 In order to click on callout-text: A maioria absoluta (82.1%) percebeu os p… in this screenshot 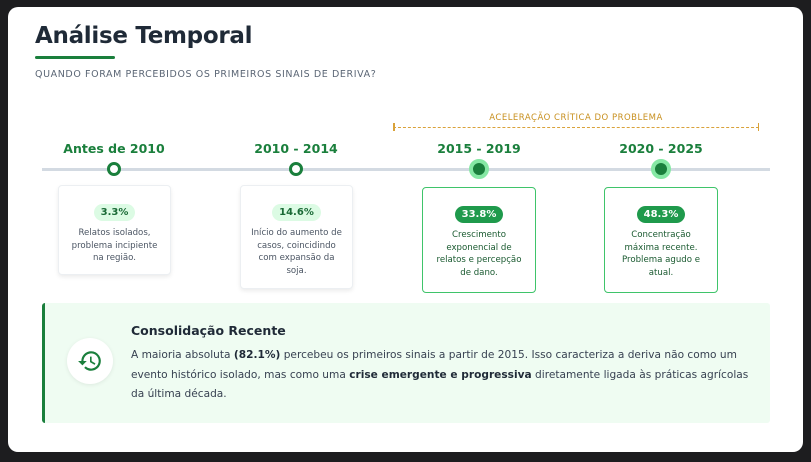, I will do `click(446, 375)`.